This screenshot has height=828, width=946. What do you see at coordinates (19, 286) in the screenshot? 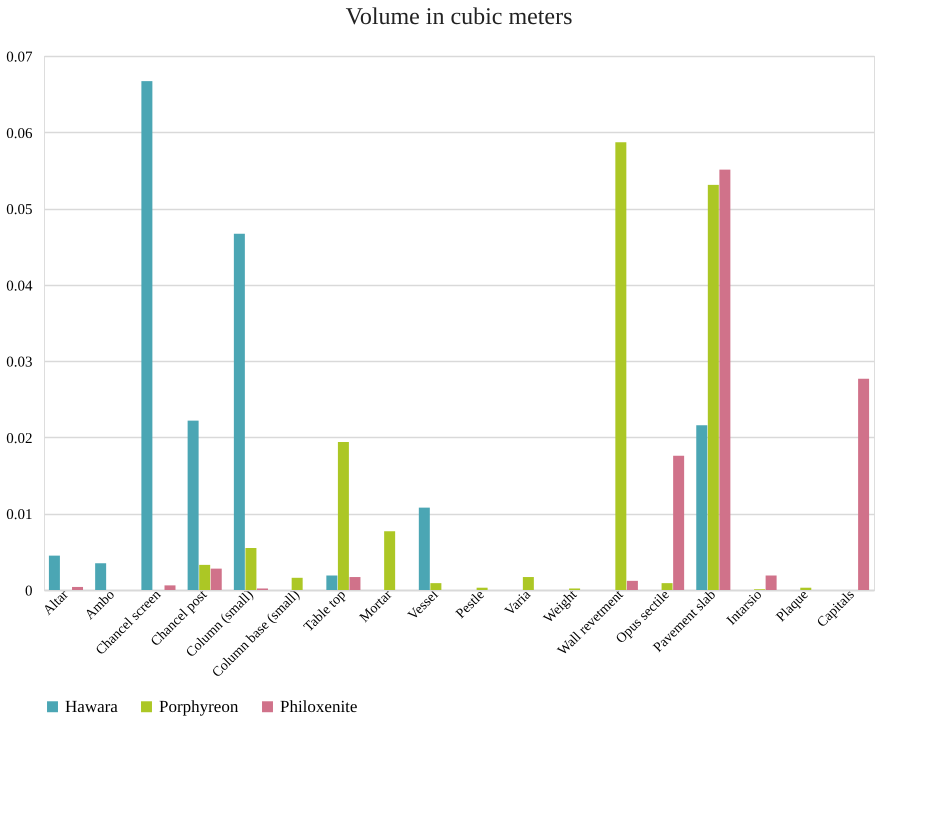
I see `y-tick-label: 0.04` at bounding box center [19, 286].